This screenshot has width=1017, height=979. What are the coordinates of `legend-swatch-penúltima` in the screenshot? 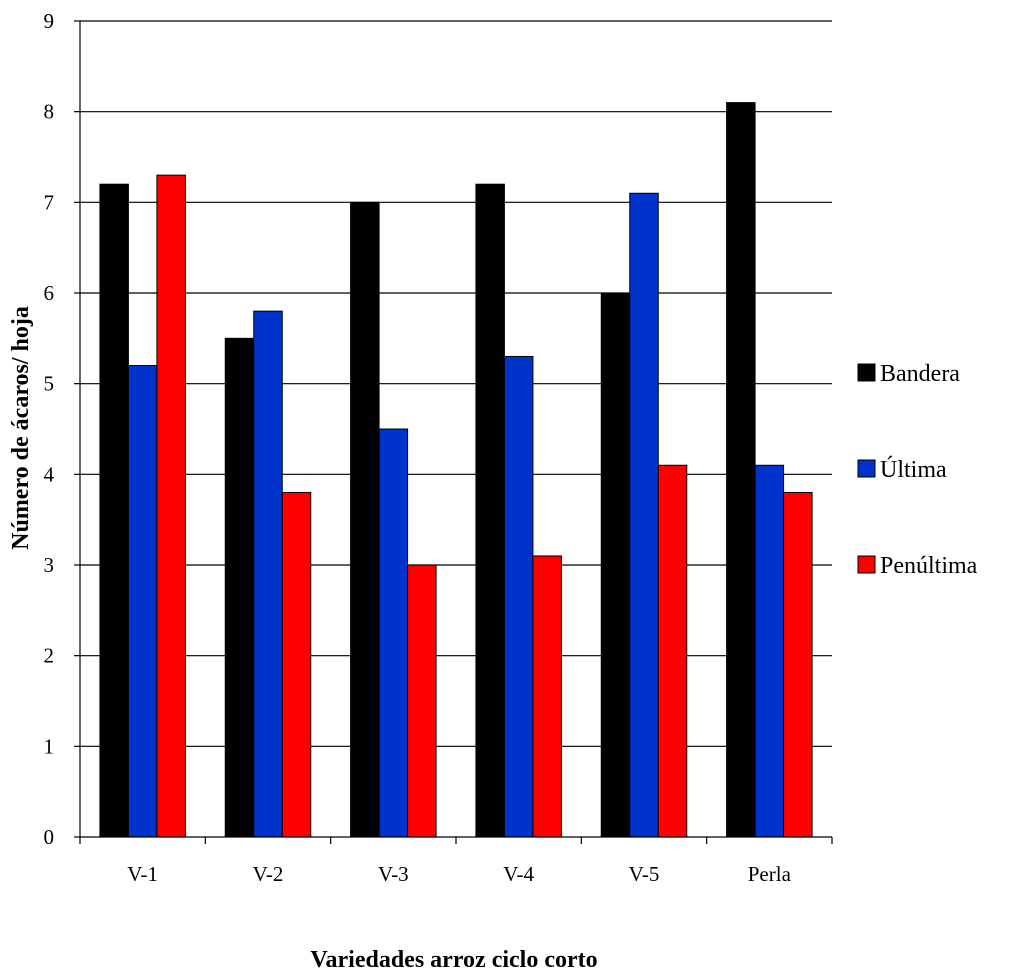 It's located at (866, 564).